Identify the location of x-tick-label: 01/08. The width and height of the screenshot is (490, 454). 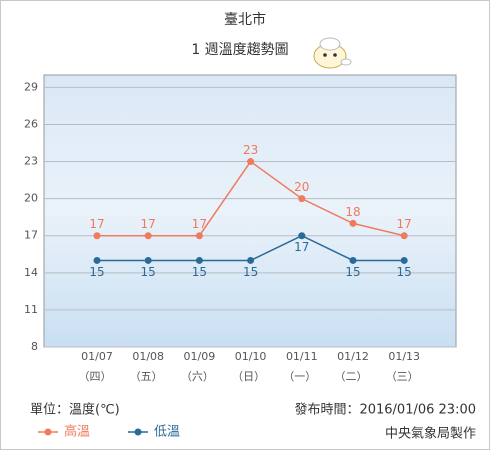
(148, 356).